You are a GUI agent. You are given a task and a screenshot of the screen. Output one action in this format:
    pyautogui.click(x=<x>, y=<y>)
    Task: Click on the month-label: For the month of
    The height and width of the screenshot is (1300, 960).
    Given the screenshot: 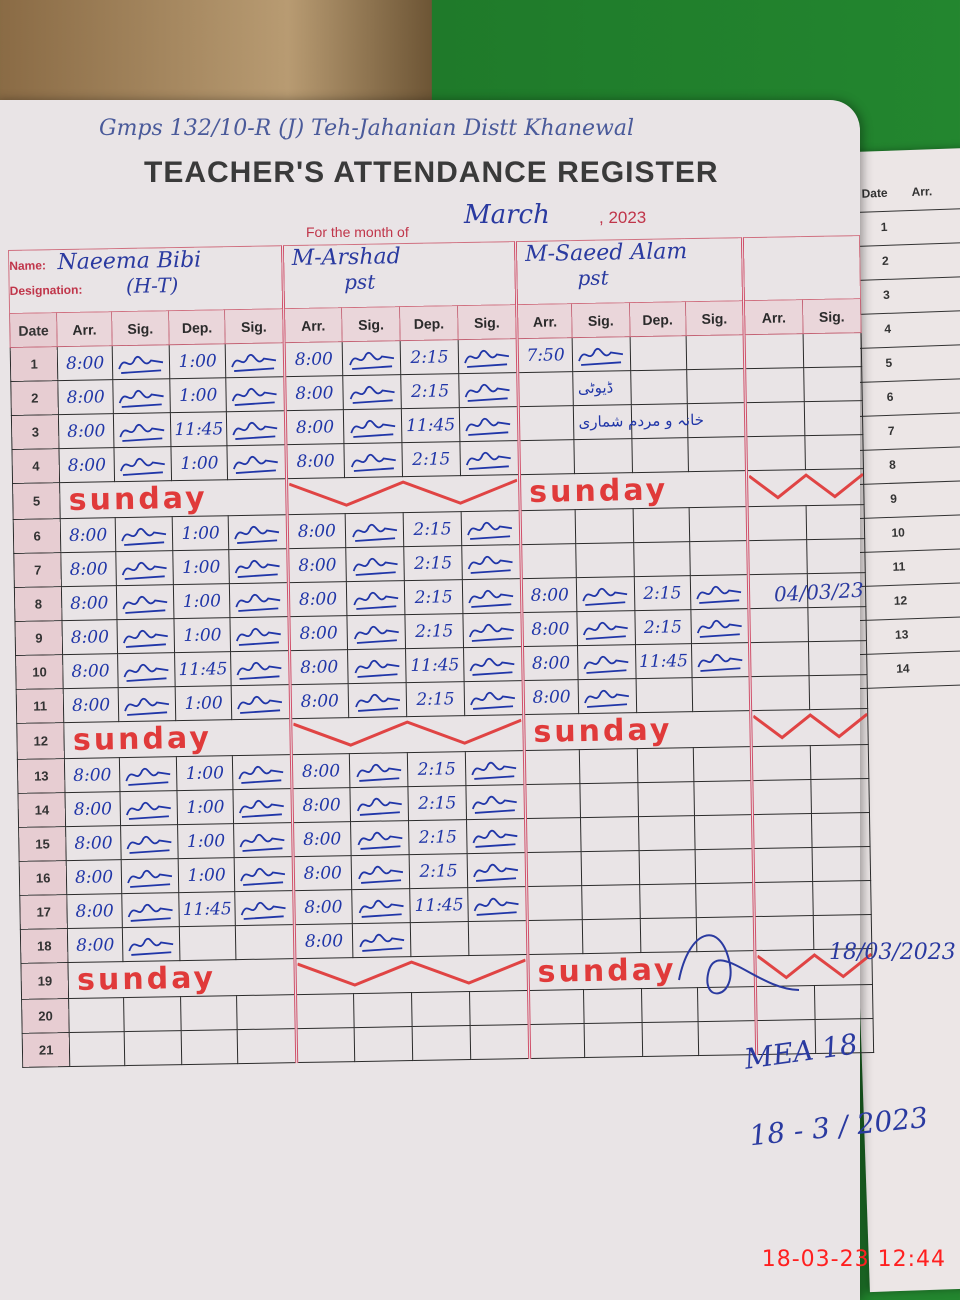 What is the action you would take?
    pyautogui.click(x=357, y=232)
    